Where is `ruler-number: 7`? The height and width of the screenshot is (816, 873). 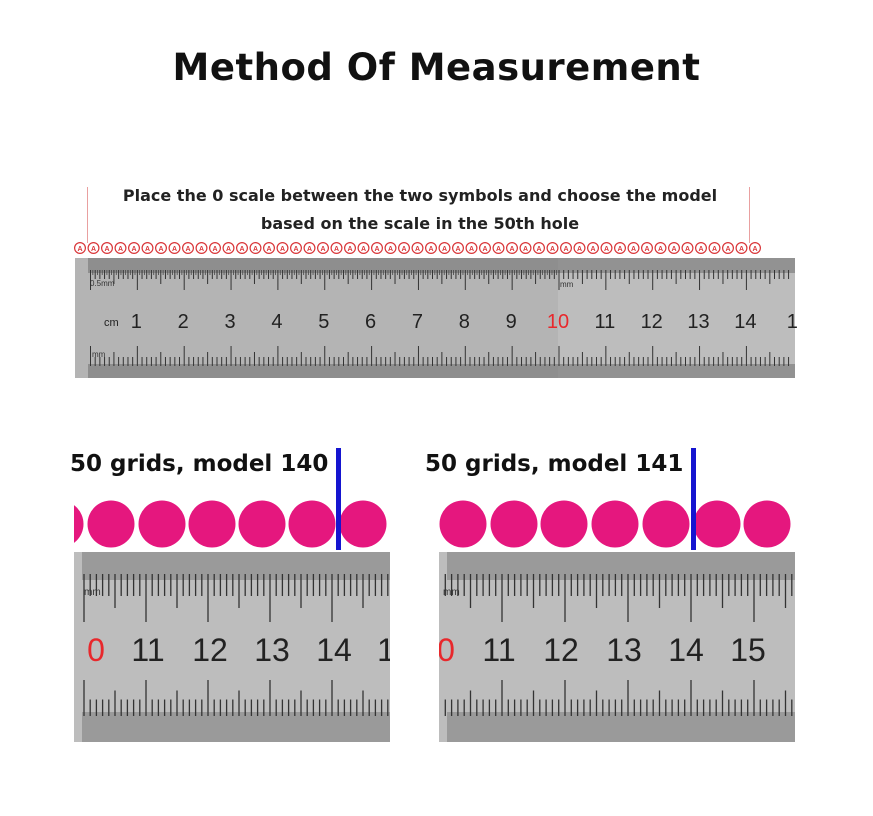
ruler-number: 7 is located at coordinates (417, 322).